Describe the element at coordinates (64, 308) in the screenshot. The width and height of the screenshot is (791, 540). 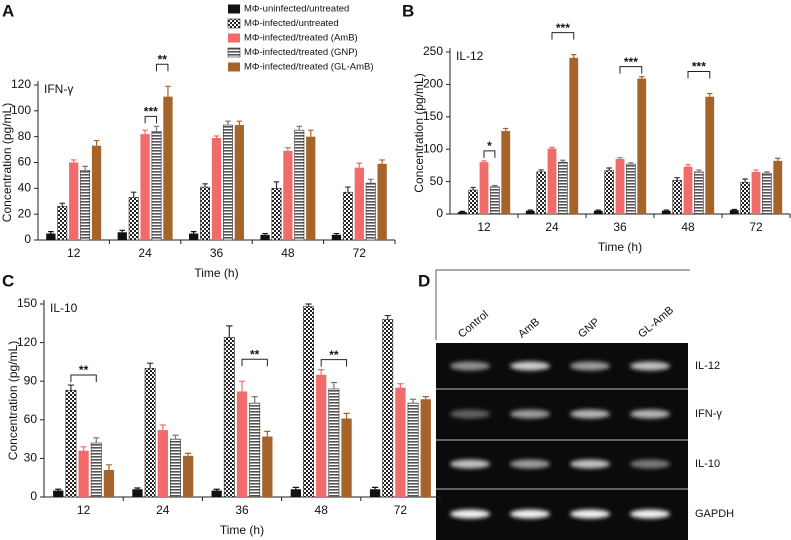
I see `chart-subtitle: IL-10` at that location.